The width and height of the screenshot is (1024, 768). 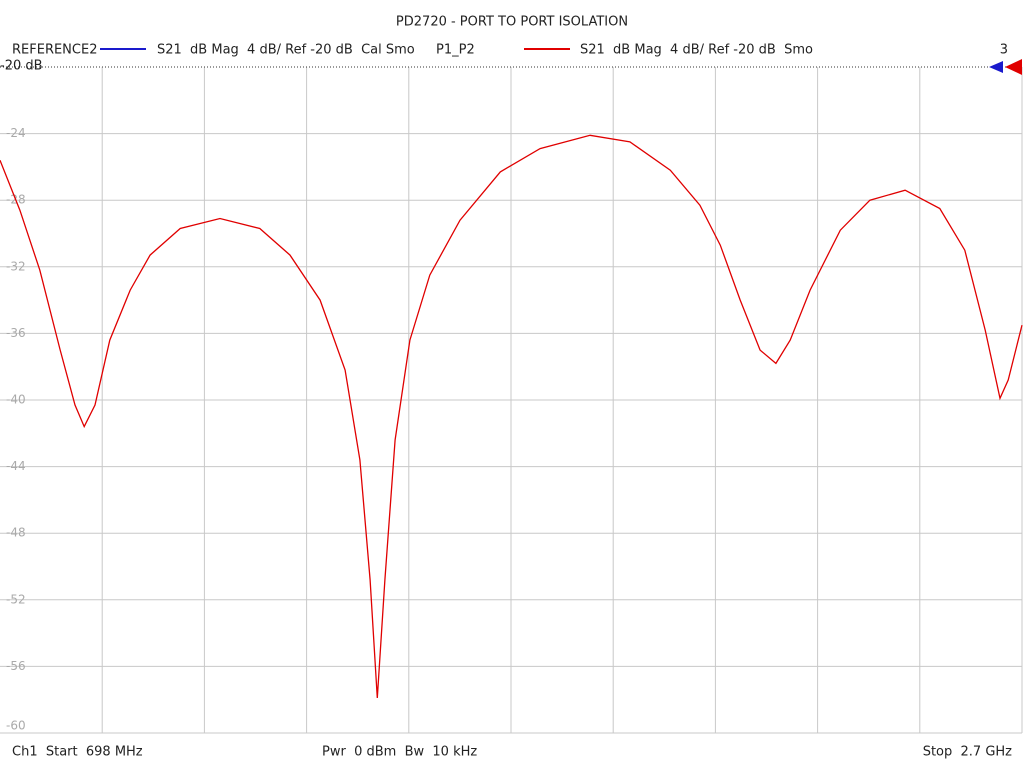 What do you see at coordinates (696, 50) in the screenshot?
I see `legend-description: S21 dB Mag 4 dB/ Ref -20 dB Smo` at bounding box center [696, 50].